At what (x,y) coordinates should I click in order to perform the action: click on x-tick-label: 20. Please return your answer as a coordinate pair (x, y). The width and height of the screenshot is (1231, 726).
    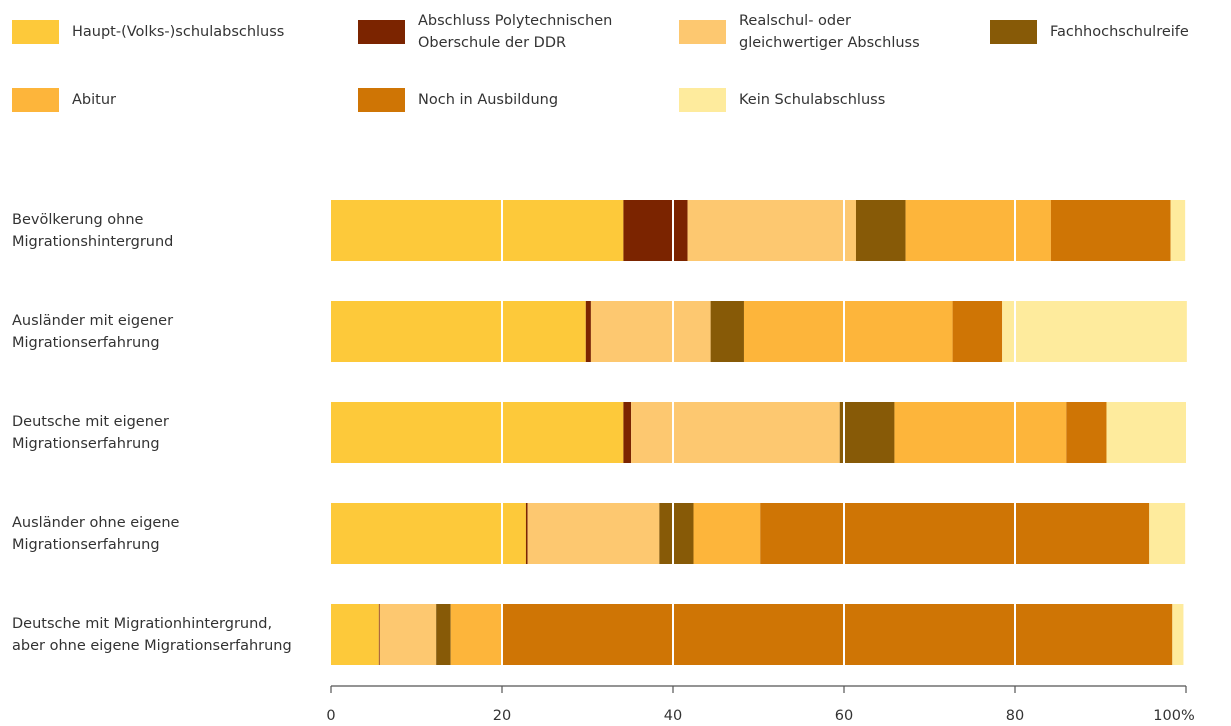
    Looking at the image, I should click on (502, 716).